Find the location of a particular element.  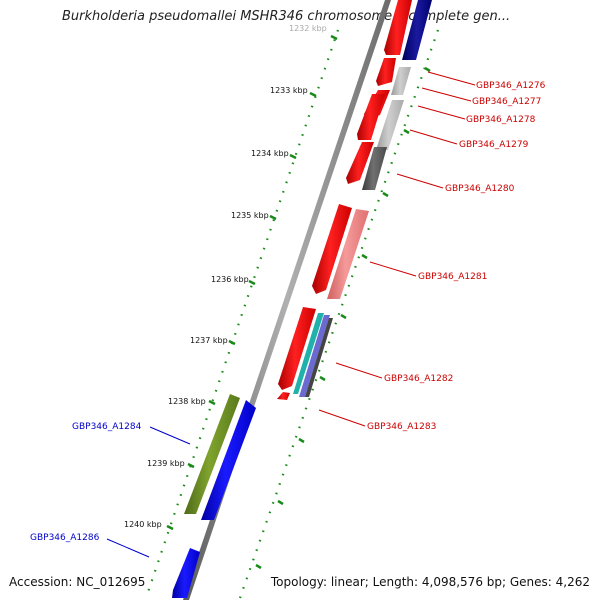

tick-label: 1232 kbp is located at coordinates (308, 28).